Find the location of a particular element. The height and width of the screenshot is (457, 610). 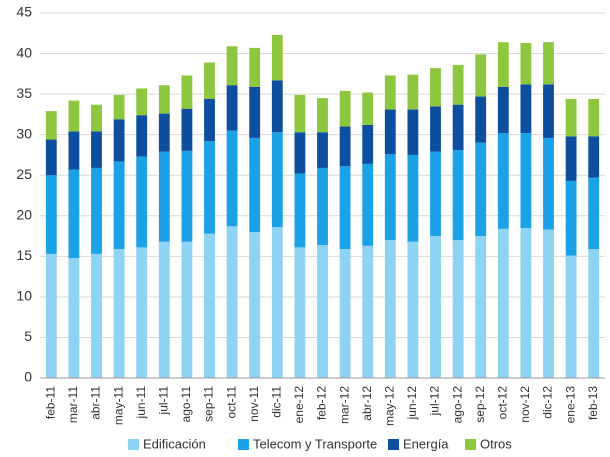

x-tick-label: jul-12 is located at coordinates (435, 401).